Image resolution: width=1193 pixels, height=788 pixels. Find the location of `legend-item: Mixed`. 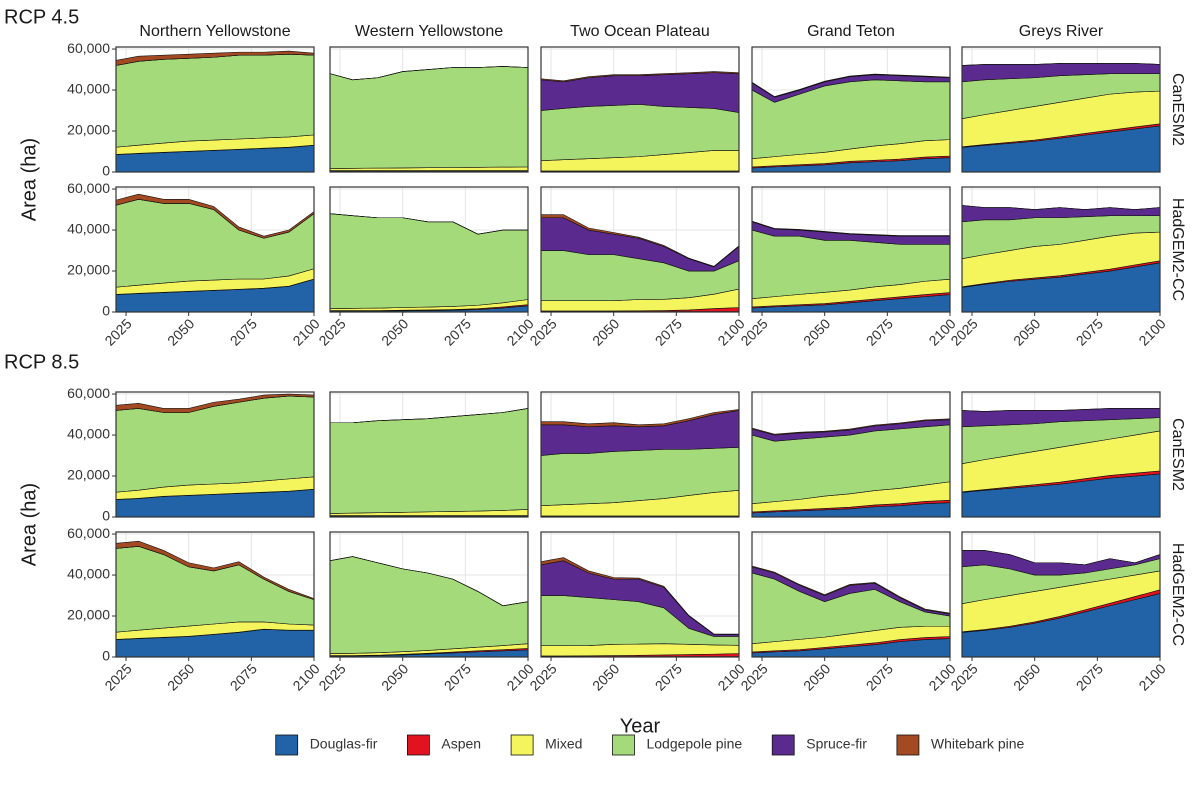

legend-item: Mixed is located at coordinates (546, 745).